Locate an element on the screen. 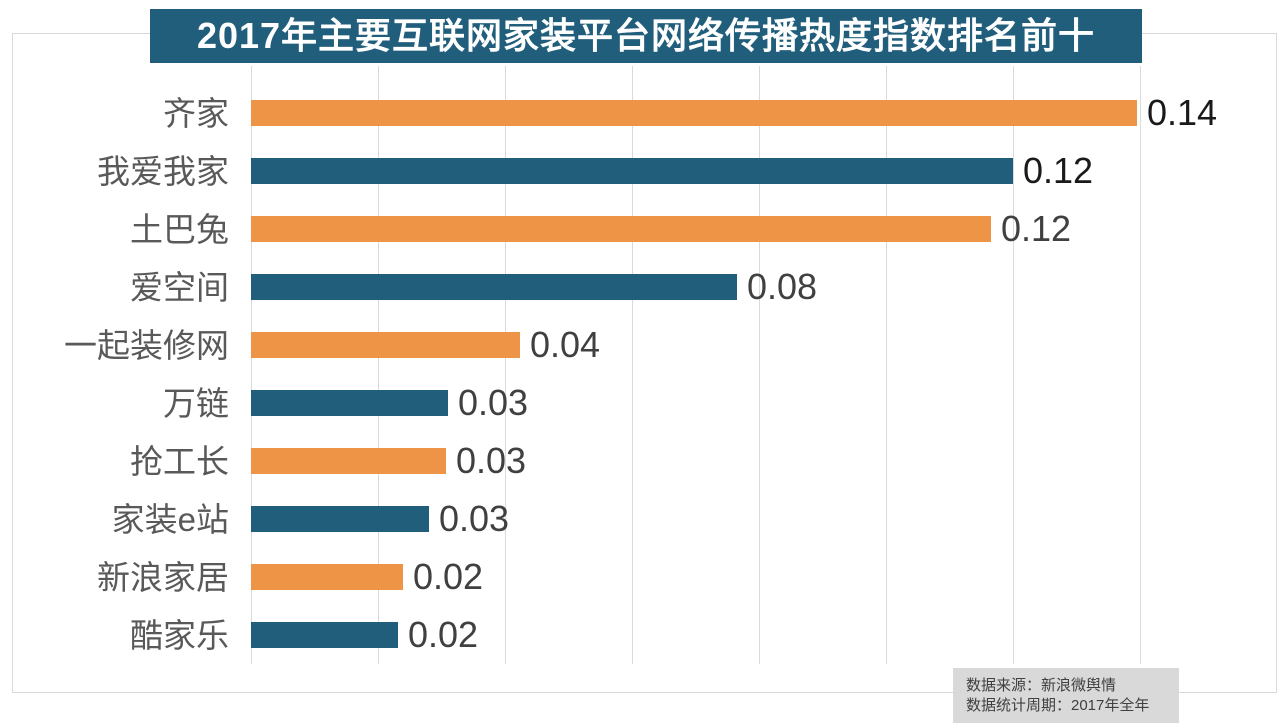 This screenshot has height=723, width=1282. gridline-0.04 is located at coordinates (505, 365).